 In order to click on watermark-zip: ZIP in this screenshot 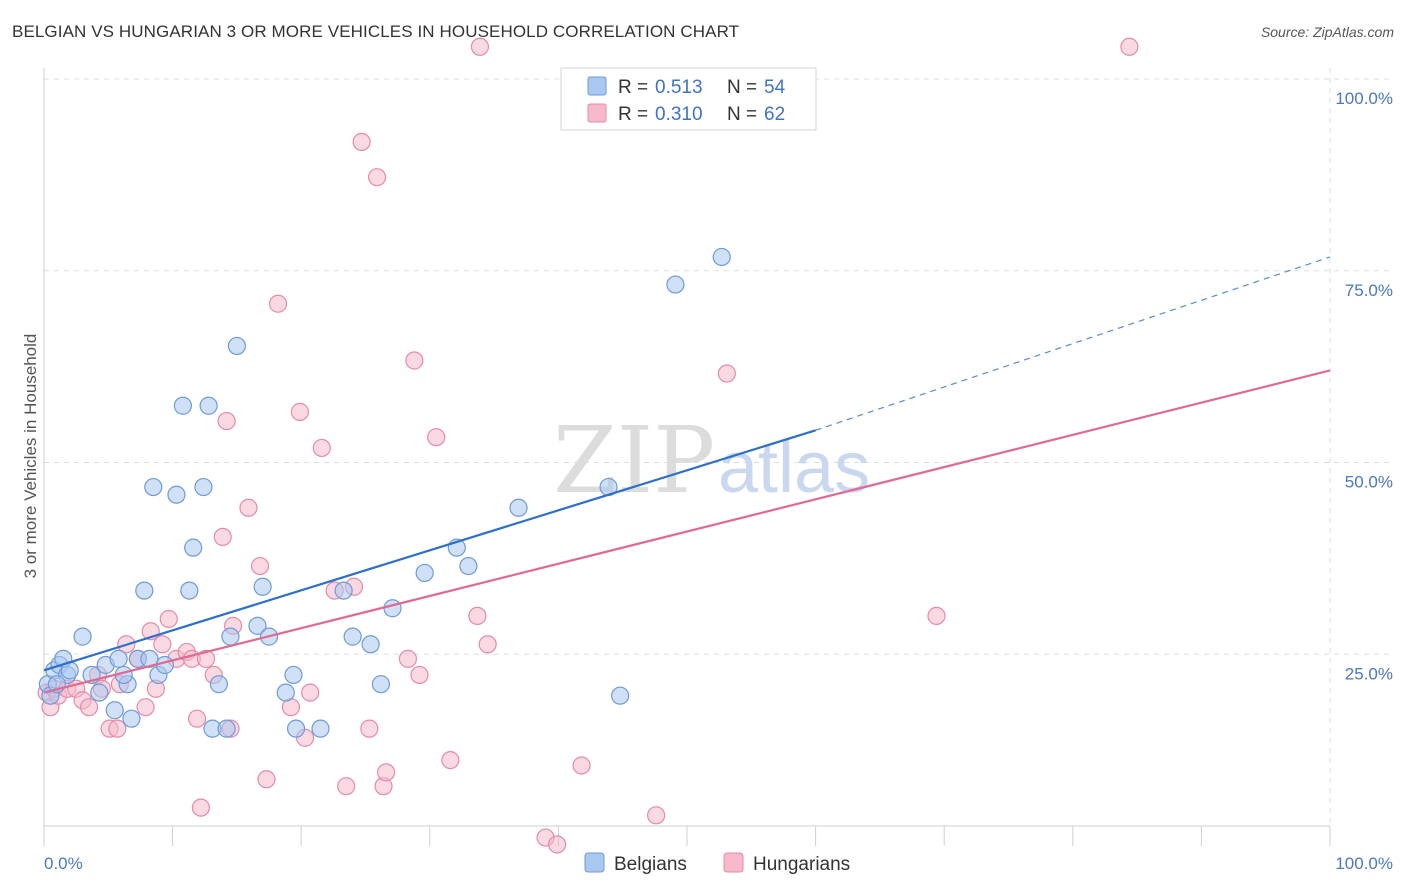, I will do `click(634, 460)`.